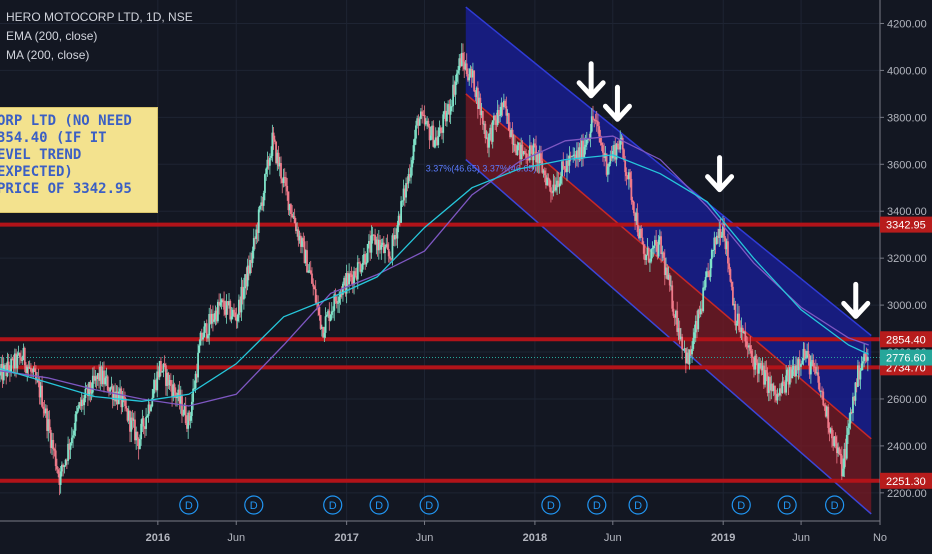 This screenshot has width=932, height=554. Describe the element at coordinates (52, 36) in the screenshot. I see `ema-indicator-label: EMA (200, close)` at that location.